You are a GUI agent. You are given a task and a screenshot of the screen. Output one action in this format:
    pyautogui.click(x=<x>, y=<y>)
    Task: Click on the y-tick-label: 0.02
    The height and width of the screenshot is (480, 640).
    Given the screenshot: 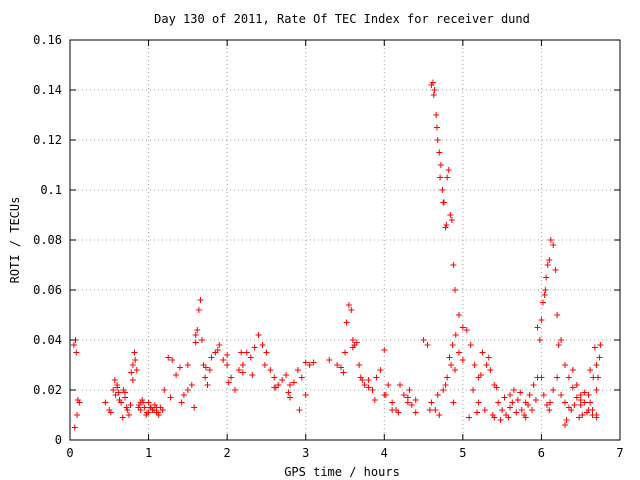 What is the action you would take?
    pyautogui.click(x=47, y=390)
    